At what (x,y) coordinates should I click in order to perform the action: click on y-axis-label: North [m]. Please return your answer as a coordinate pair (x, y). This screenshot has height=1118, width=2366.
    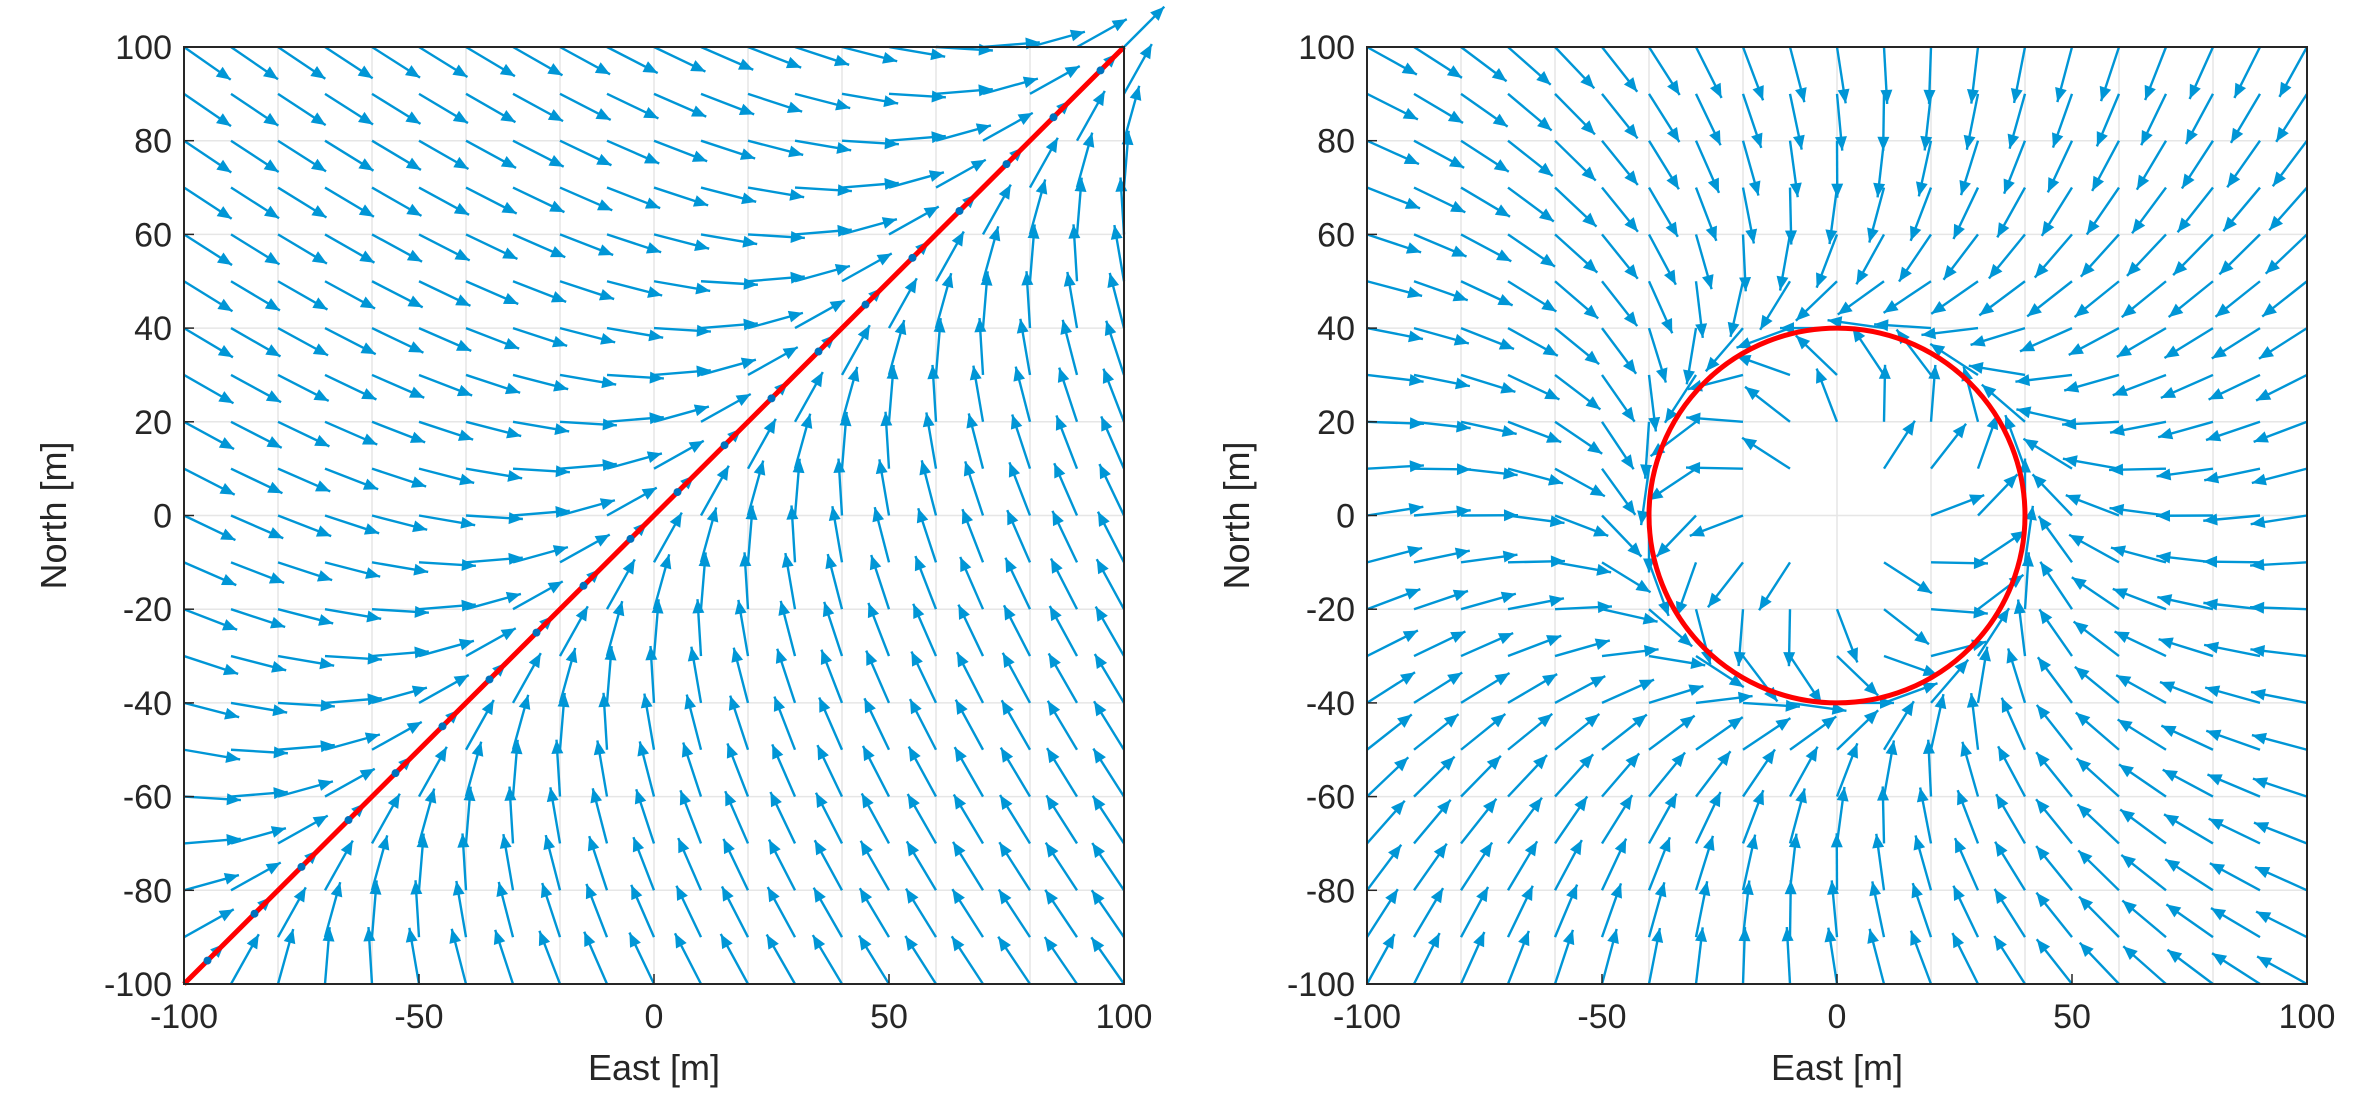
    Looking at the image, I should click on (1236, 515).